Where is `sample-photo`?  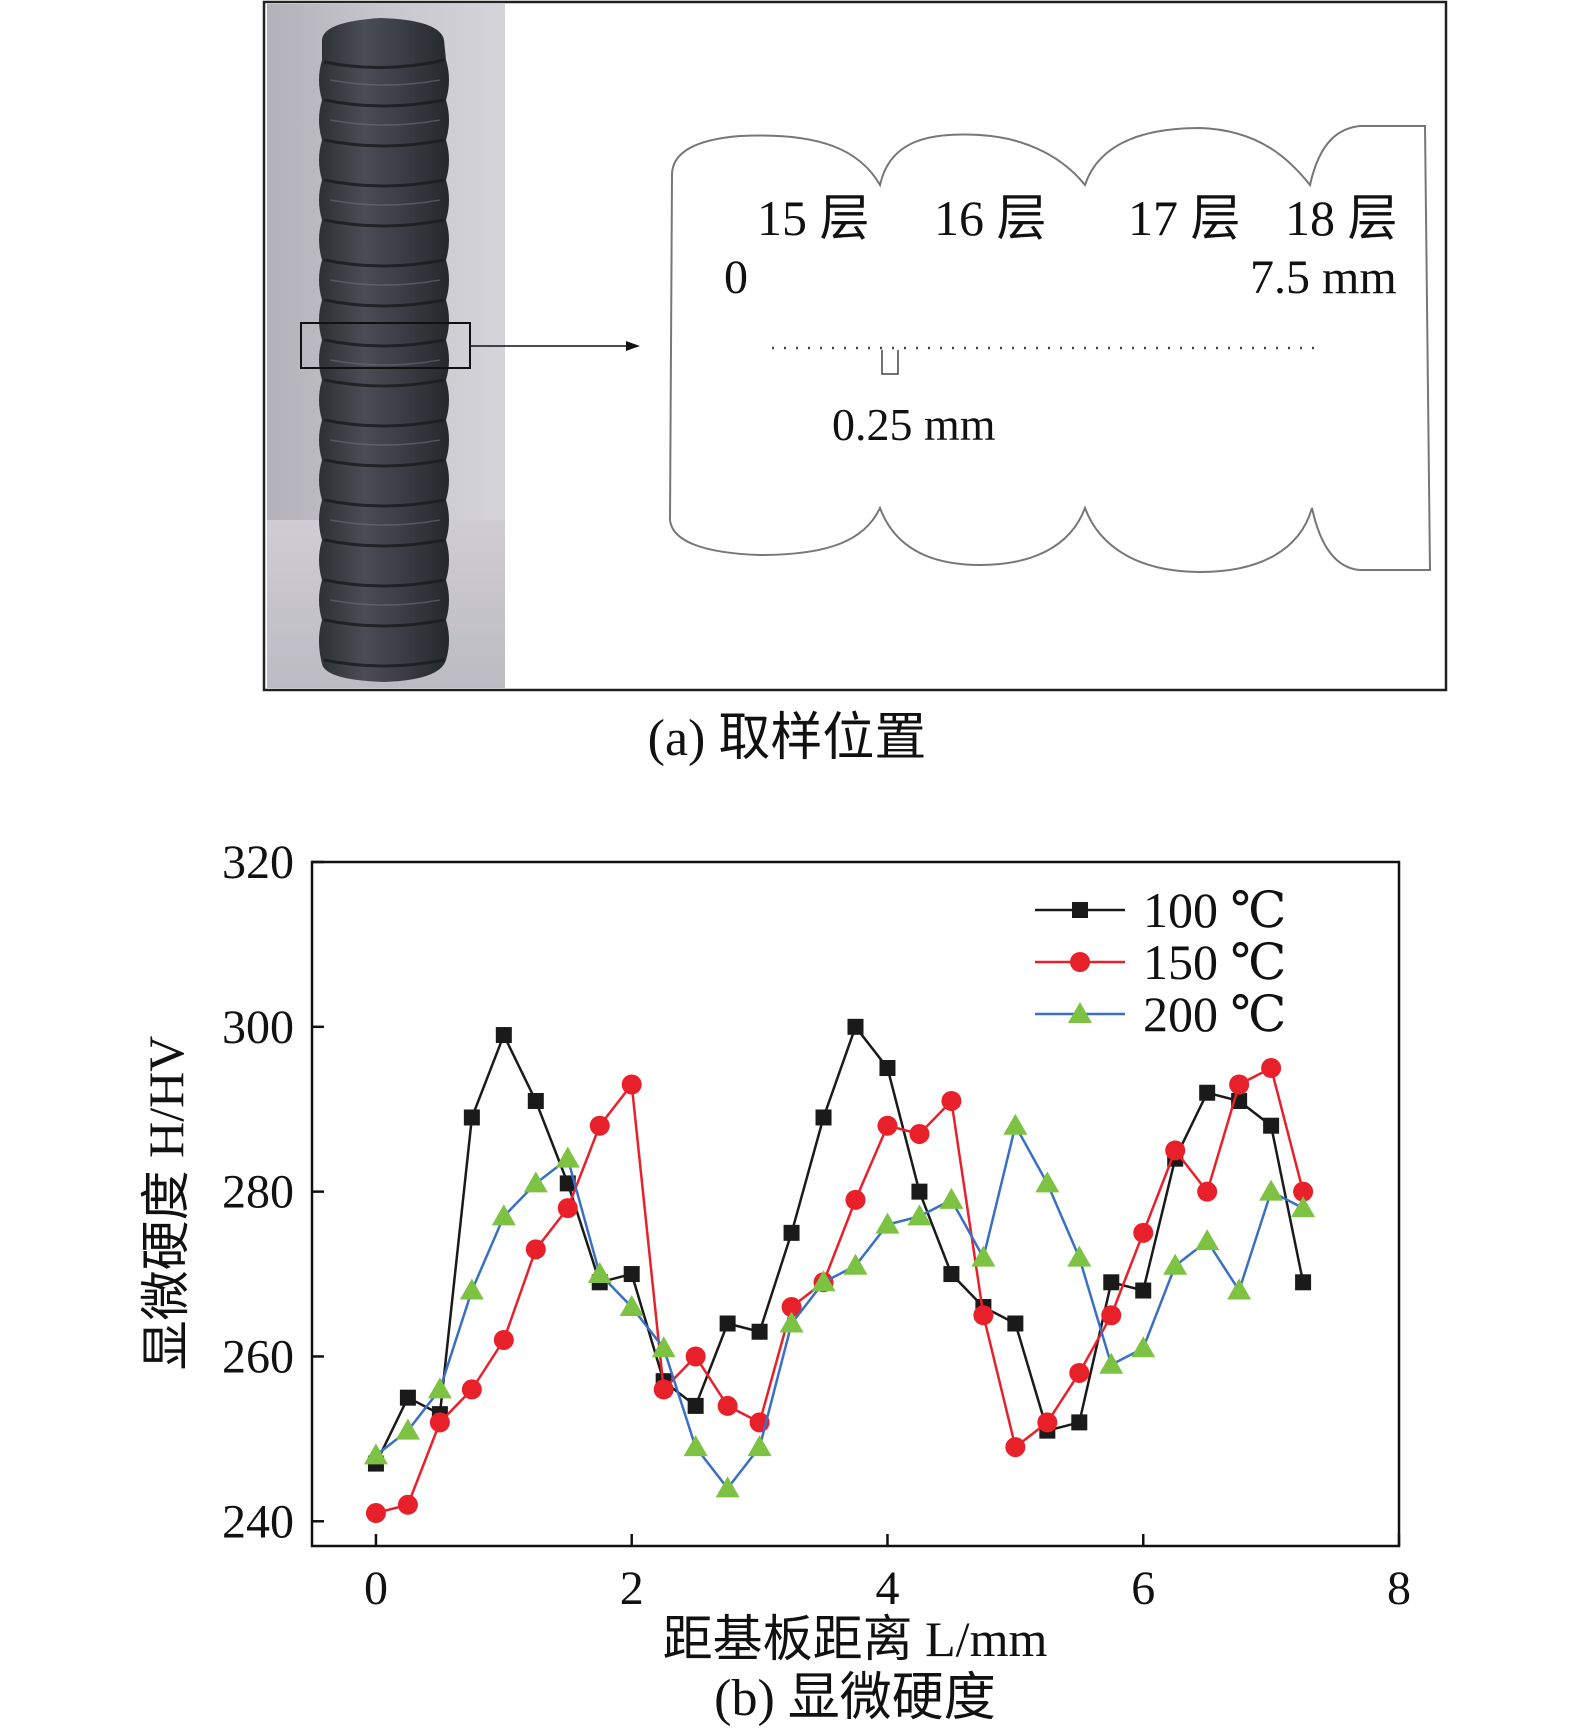 sample-photo is located at coordinates (386, 346).